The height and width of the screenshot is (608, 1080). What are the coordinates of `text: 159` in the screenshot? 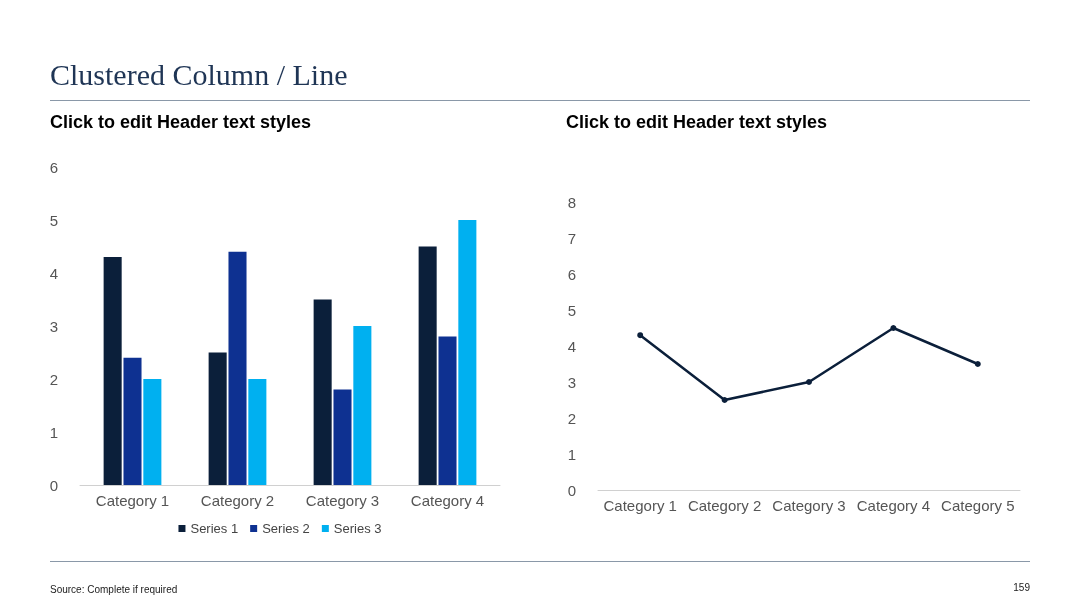 It's located at (1021, 587).